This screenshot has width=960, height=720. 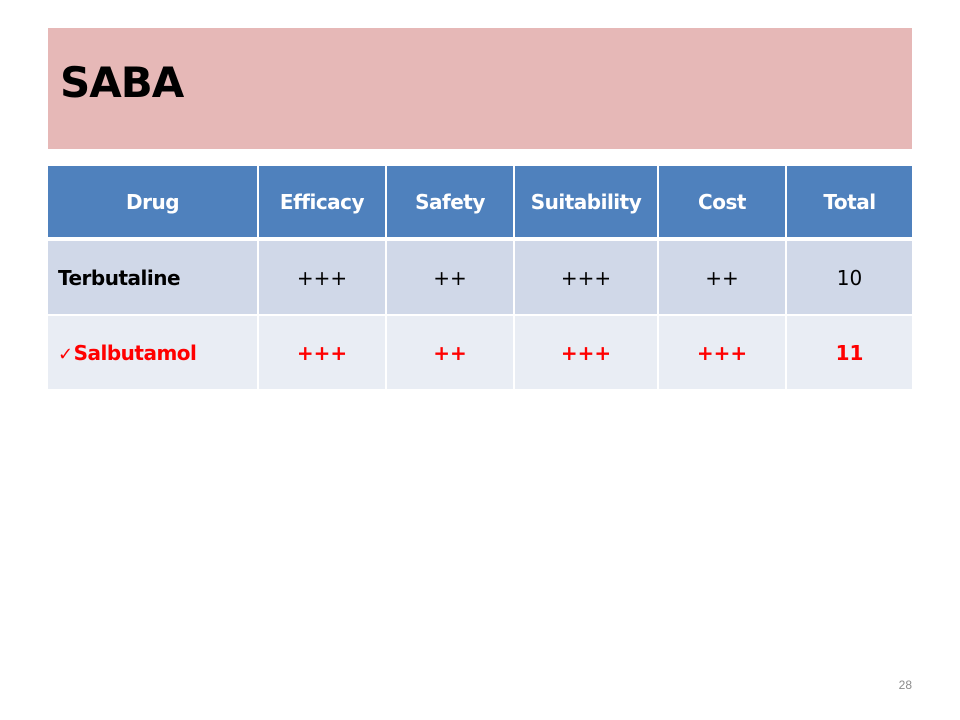 What do you see at coordinates (153, 203) in the screenshot?
I see `header-drug: Drug` at bounding box center [153, 203].